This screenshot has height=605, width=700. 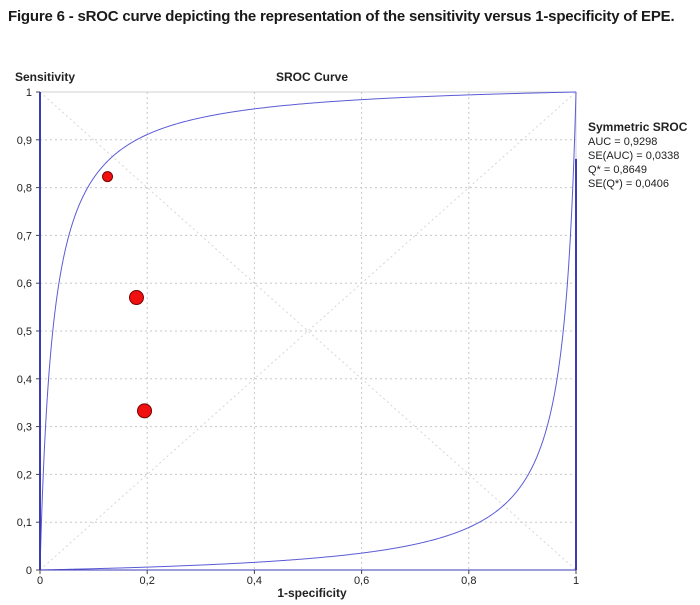 I want to click on legend-se-auc: SE(AUC) = 0,0338, so click(x=633, y=156).